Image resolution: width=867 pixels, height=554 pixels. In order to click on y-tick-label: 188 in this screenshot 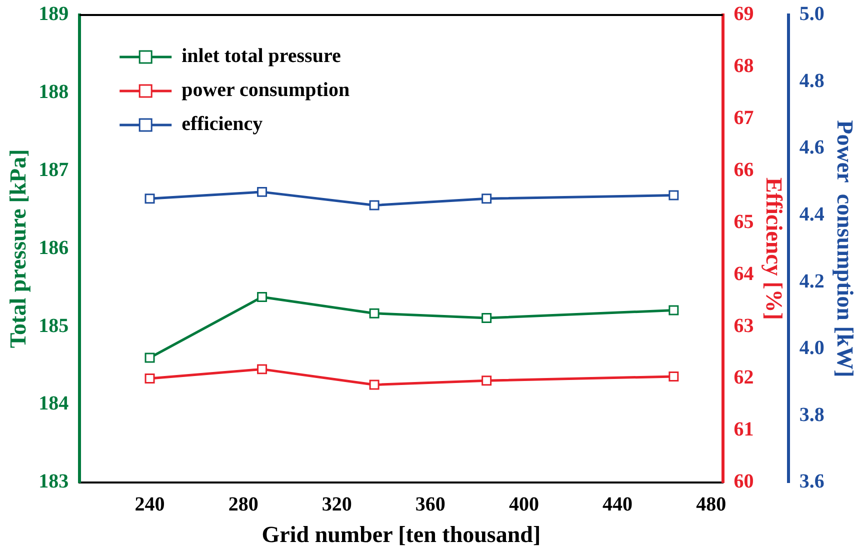, I will do `click(53, 92)`.